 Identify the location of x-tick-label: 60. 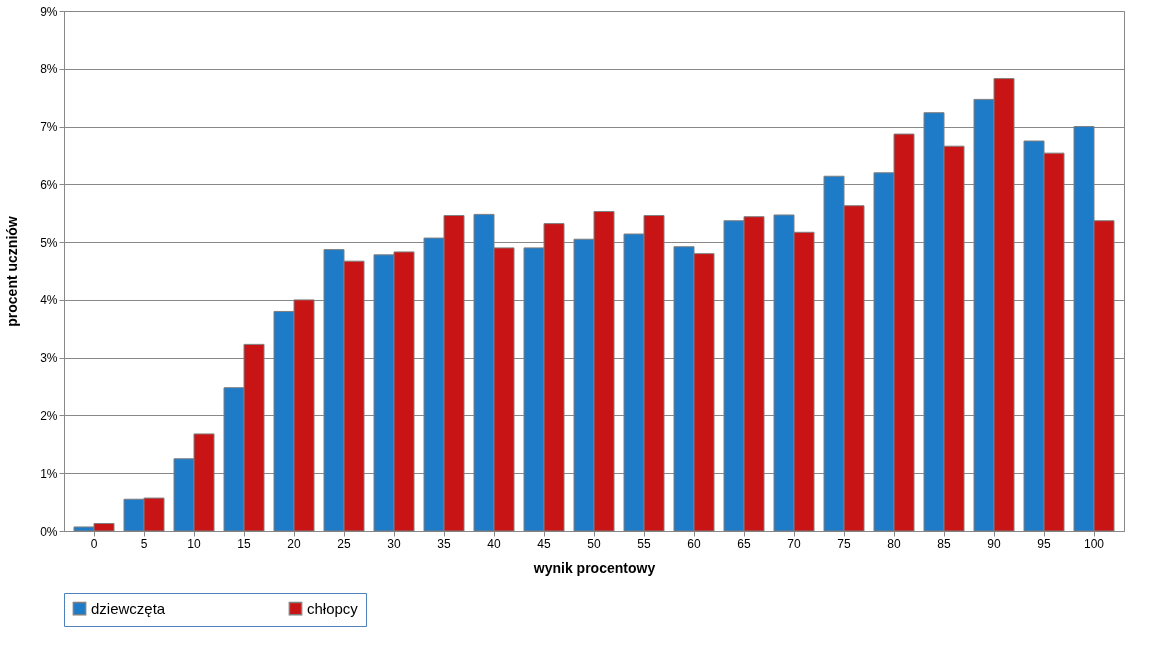
(694, 543).